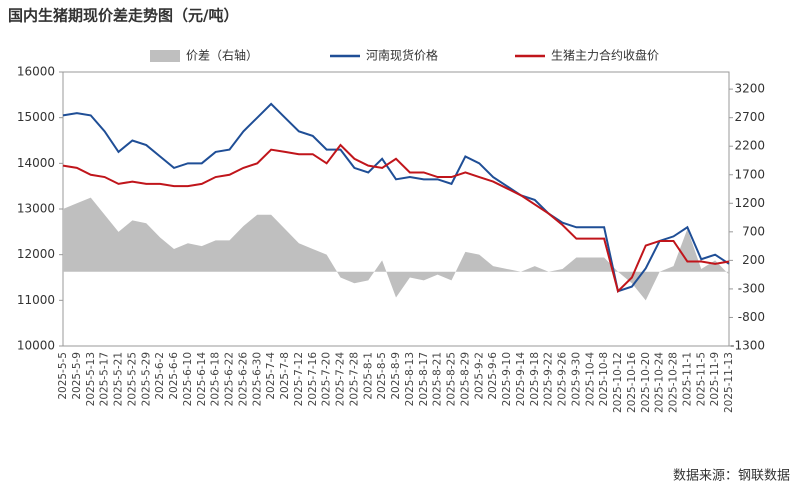 The image size is (800, 494). What do you see at coordinates (146, 379) in the screenshot?
I see `x-tick-label: 2025-5-29` at bounding box center [146, 379].